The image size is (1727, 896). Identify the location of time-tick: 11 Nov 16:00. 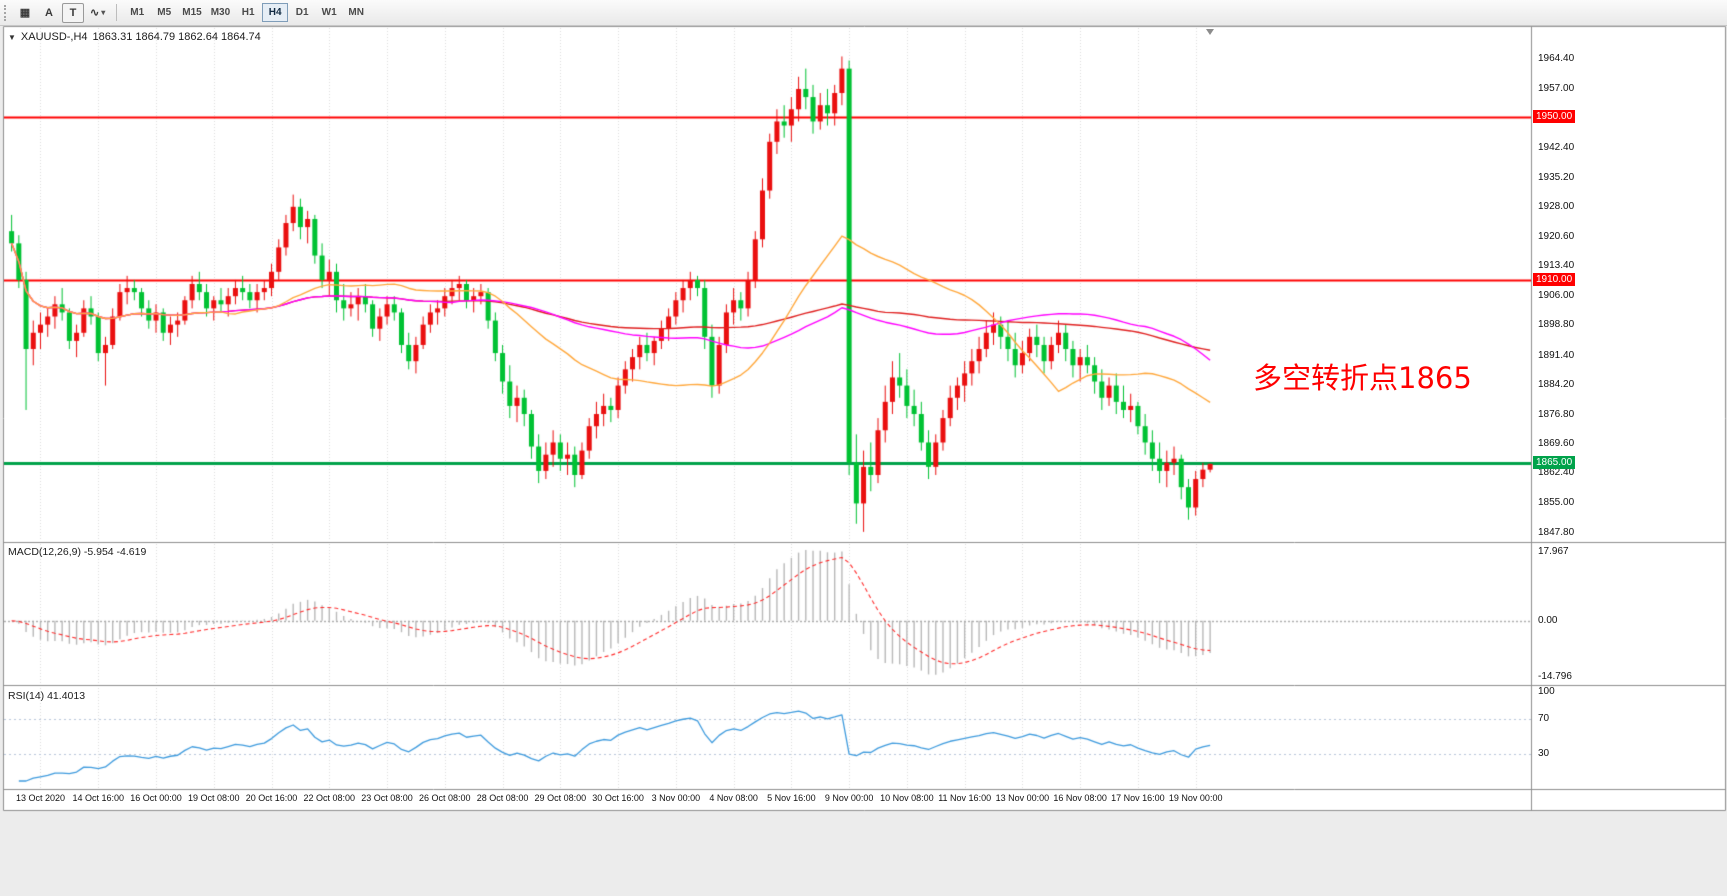
(965, 798).